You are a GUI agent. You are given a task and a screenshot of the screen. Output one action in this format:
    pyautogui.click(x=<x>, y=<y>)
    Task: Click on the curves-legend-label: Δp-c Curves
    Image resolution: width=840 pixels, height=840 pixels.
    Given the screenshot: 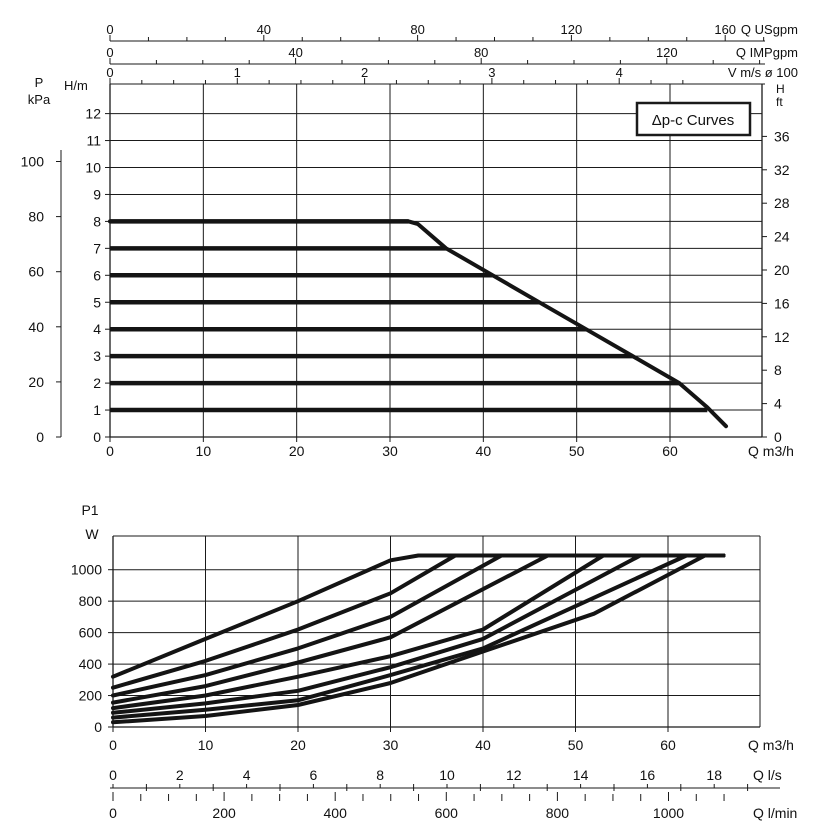 What is the action you would take?
    pyautogui.click(x=693, y=120)
    